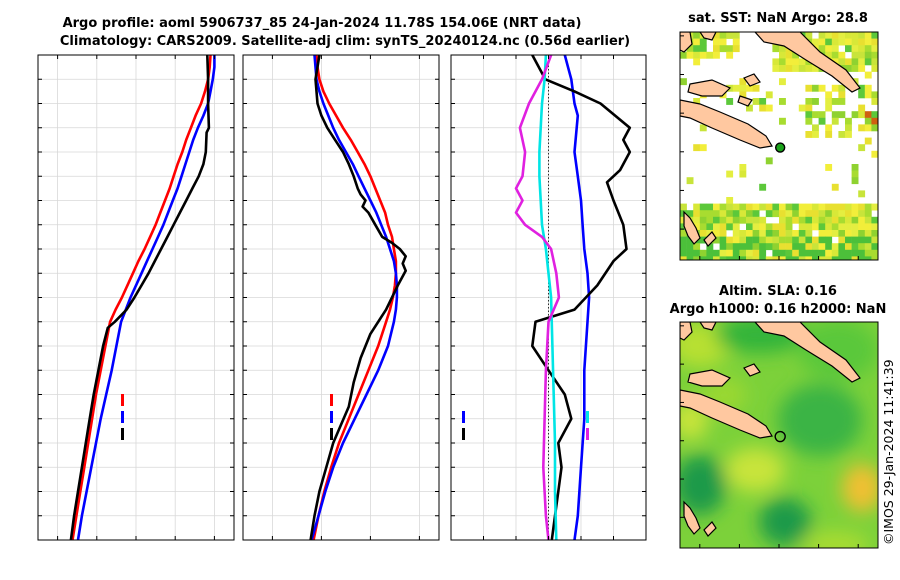 This screenshot has width=900, height=580. What do you see at coordinates (778, 291) in the screenshot?
I see `sla-map-title-line1: Altim. SLA: 0.16` at bounding box center [778, 291].